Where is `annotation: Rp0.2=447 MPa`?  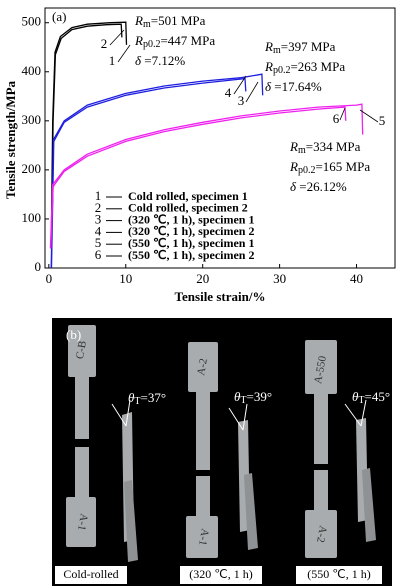
annotation: Rp0.2=447 MPa is located at coordinates (174, 41).